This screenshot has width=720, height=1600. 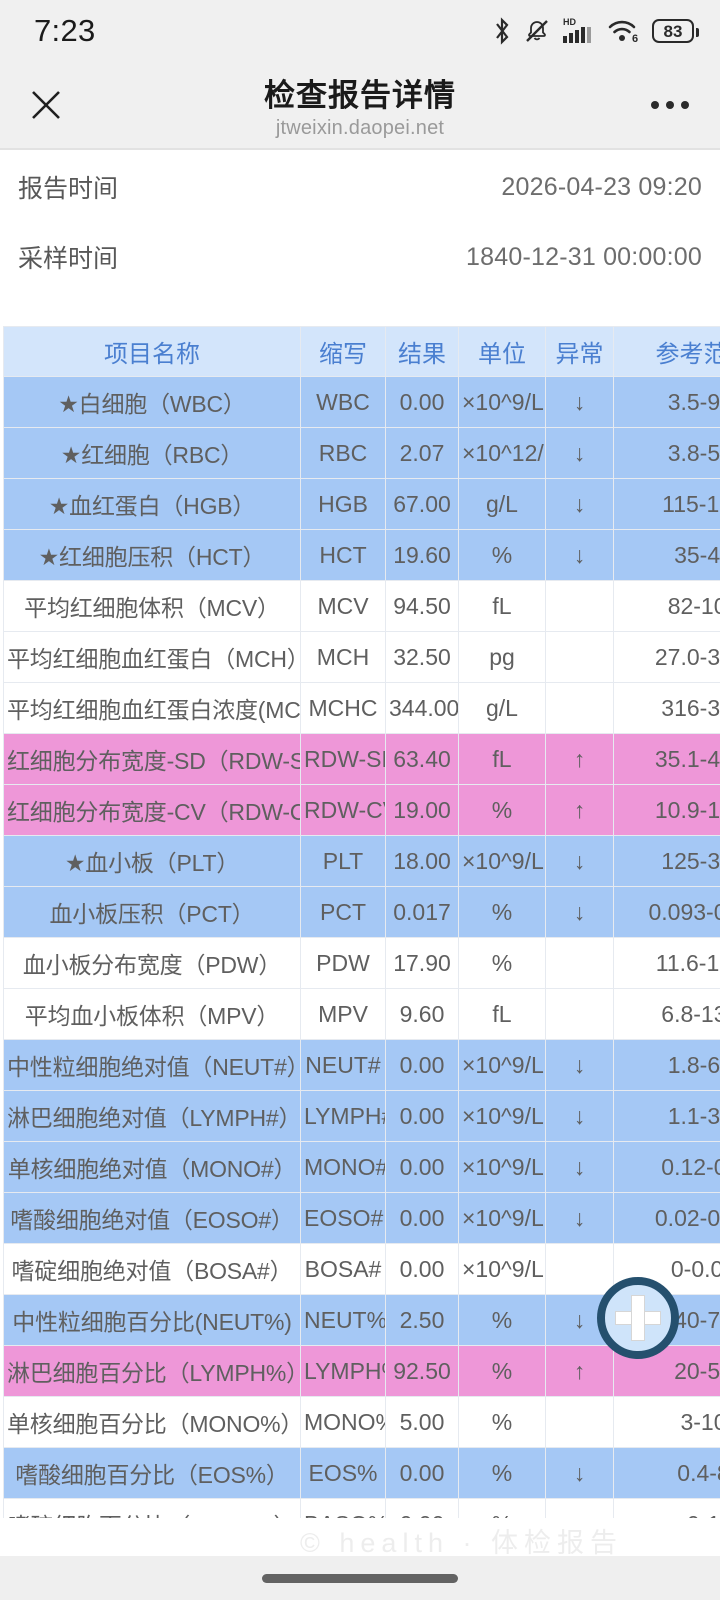 What do you see at coordinates (152, 708) in the screenshot?
I see `cell-item-name: 平均红细胞血红蛋白浓度(MCHC)` at bounding box center [152, 708].